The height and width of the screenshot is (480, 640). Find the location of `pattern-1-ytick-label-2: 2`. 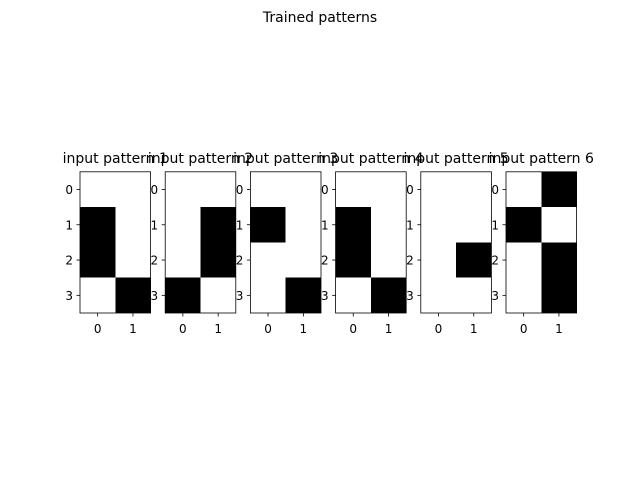

pattern-1-ytick-label-2: 2 is located at coordinates (69, 261).